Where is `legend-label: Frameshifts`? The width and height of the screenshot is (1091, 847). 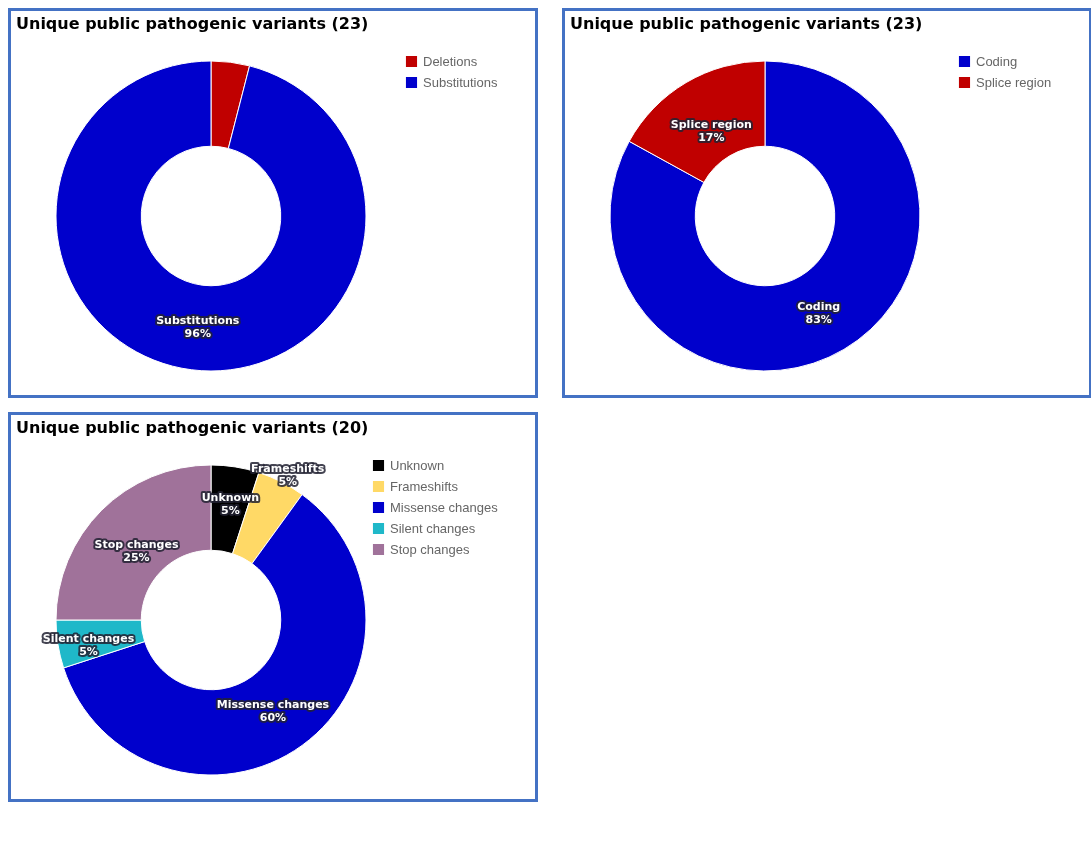 legend-label: Frameshifts is located at coordinates (424, 486).